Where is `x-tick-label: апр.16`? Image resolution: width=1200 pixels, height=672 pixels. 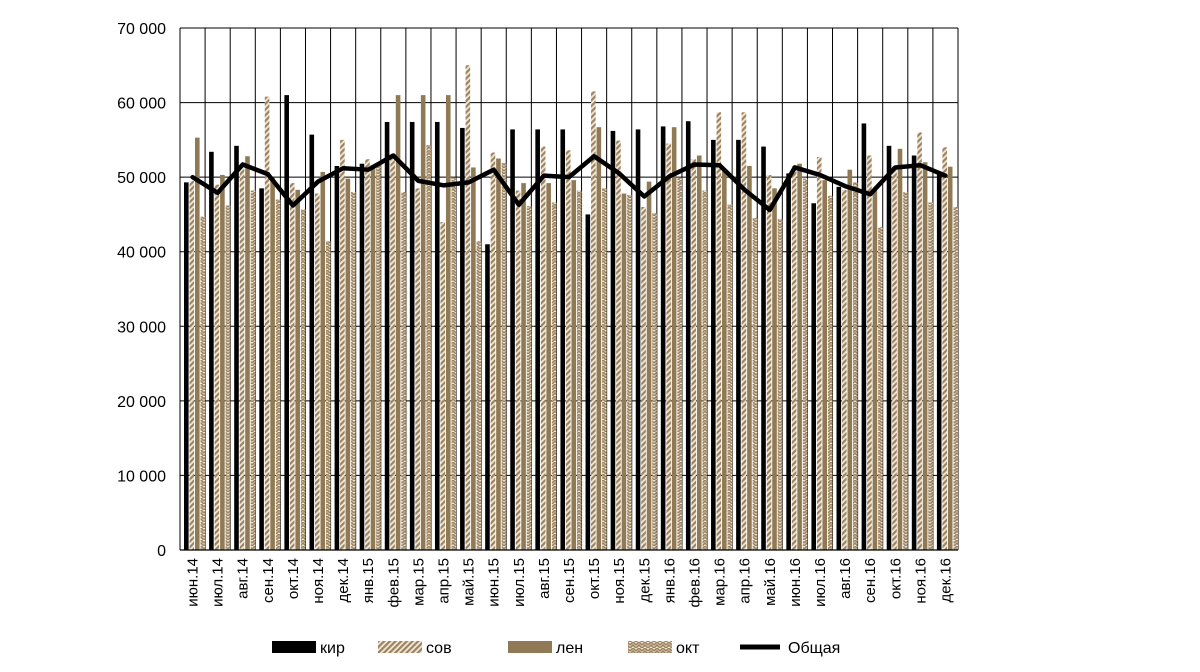
x-tick-label: апр.16 is located at coordinates (745, 581).